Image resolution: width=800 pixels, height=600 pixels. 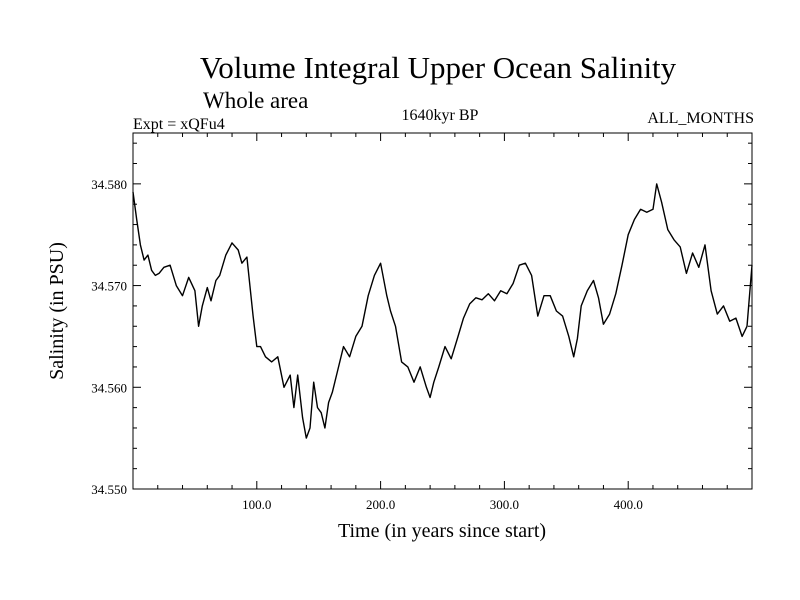 What do you see at coordinates (109, 387) in the screenshot?
I see `y-tick-label: 34.560` at bounding box center [109, 387].